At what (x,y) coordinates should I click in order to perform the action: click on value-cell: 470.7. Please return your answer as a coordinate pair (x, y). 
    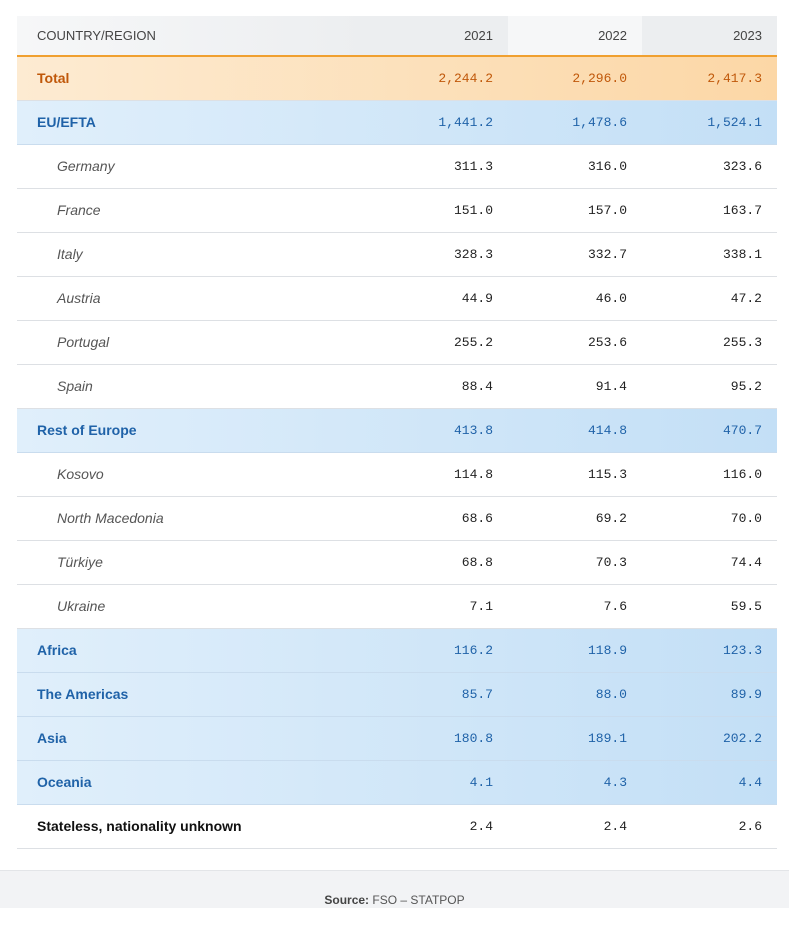
    Looking at the image, I should click on (709, 430).